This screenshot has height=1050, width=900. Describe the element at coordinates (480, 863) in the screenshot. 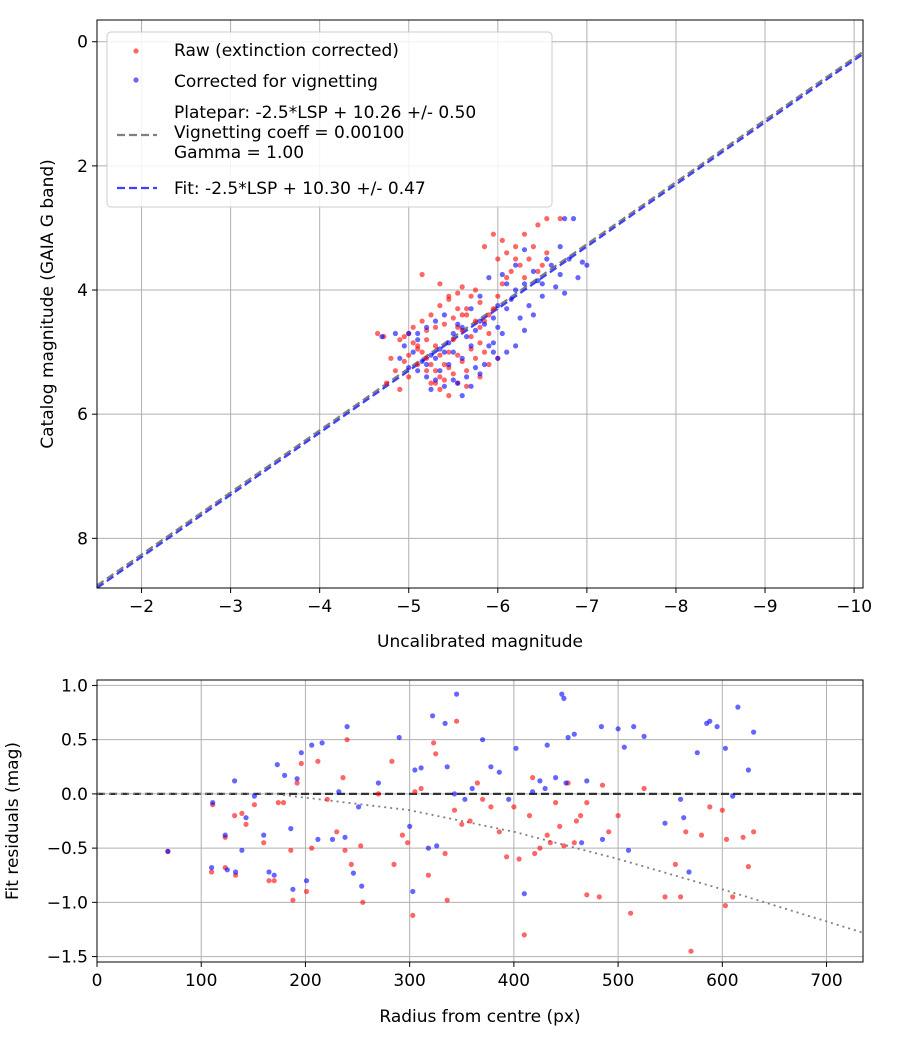

I see `bottom-line-dotted` at that location.